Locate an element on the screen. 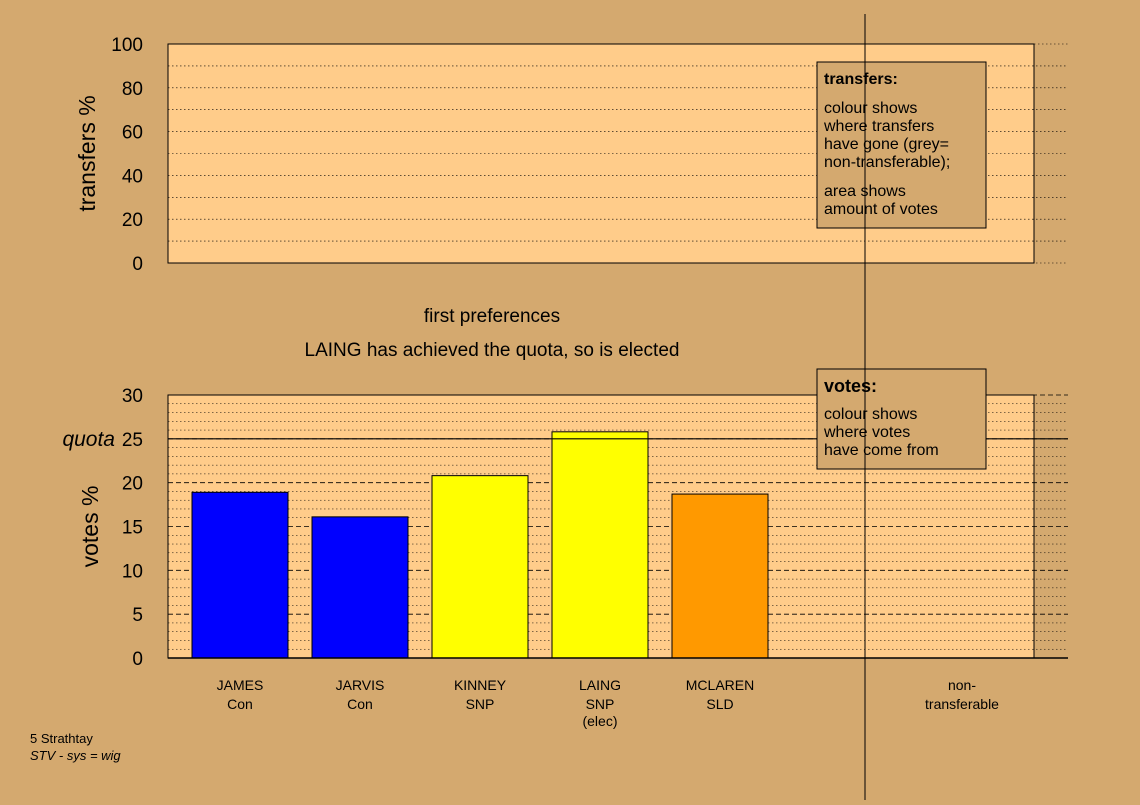 The image size is (1140, 805). votes-legend-title: votes: is located at coordinates (850, 386).